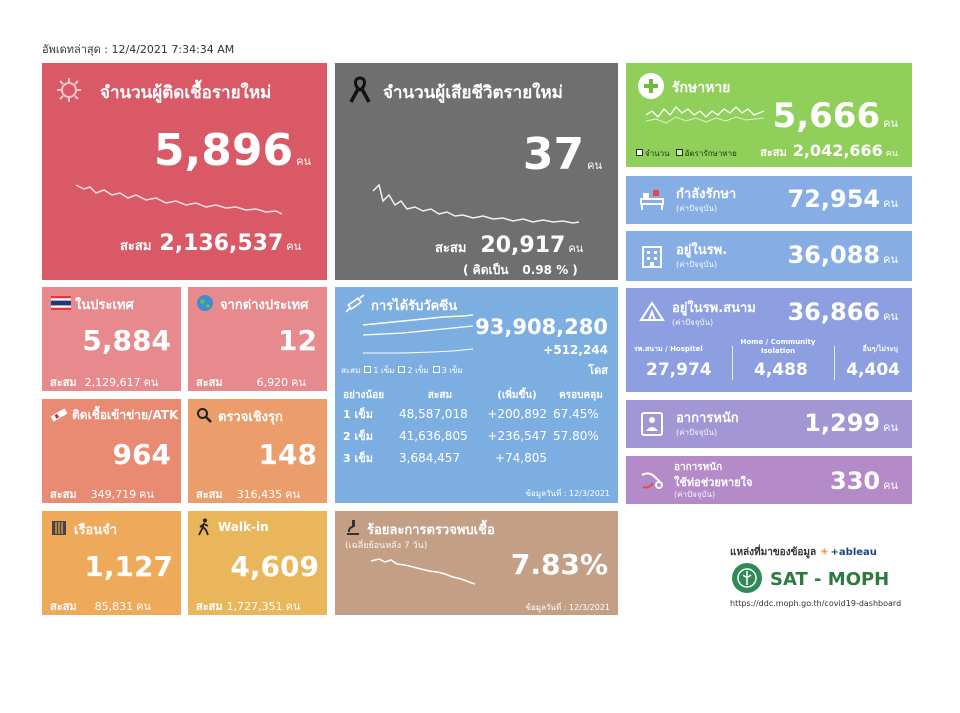 Image resolution: width=960 pixels, height=713 pixels. What do you see at coordinates (834, 255) in the screenshot?
I see `hospital-value: 36,088` at bounding box center [834, 255].